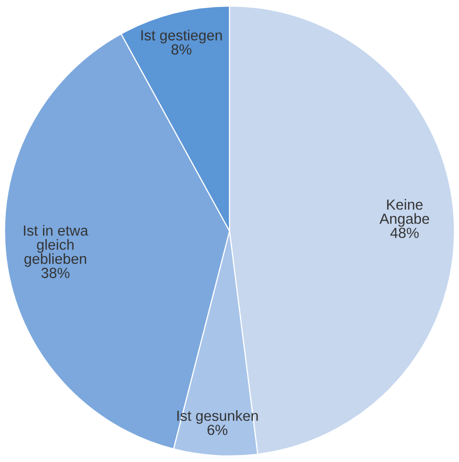  Describe the element at coordinates (404, 233) in the screenshot. I see `data-label: 48%` at that location.